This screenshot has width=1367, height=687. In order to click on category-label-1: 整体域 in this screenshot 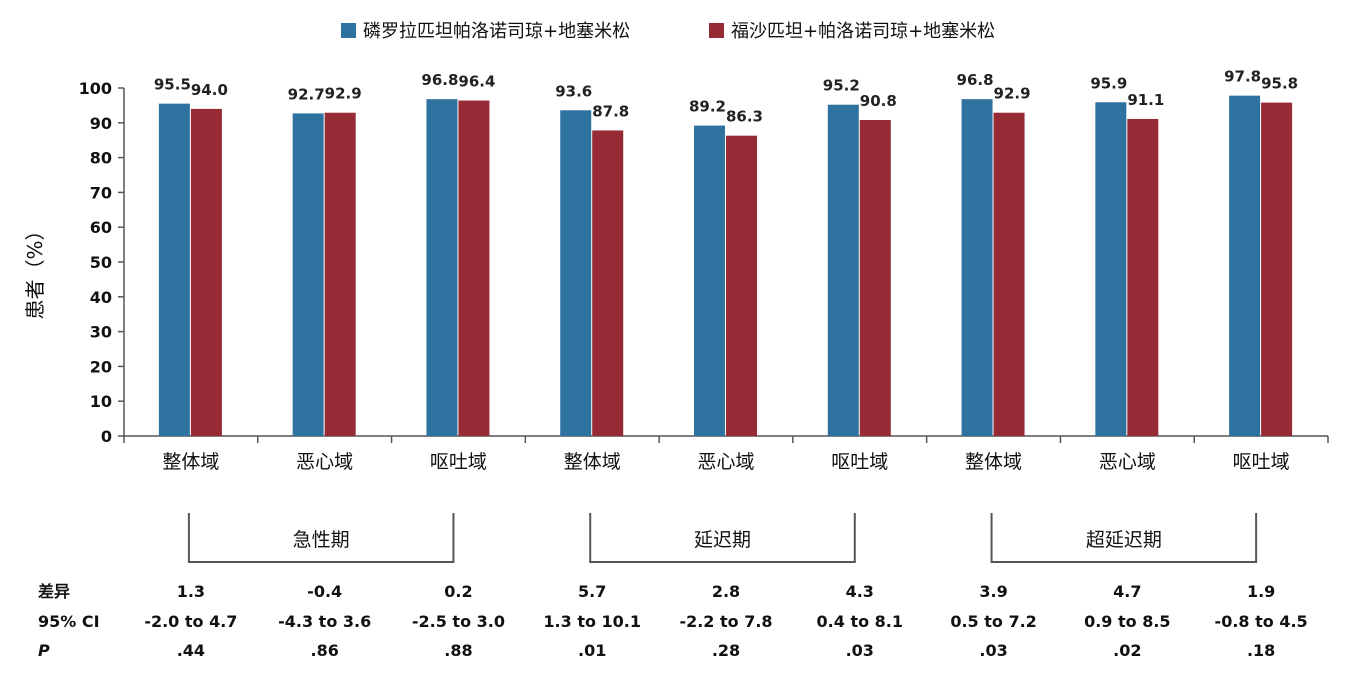, I will do `click(190, 462)`.